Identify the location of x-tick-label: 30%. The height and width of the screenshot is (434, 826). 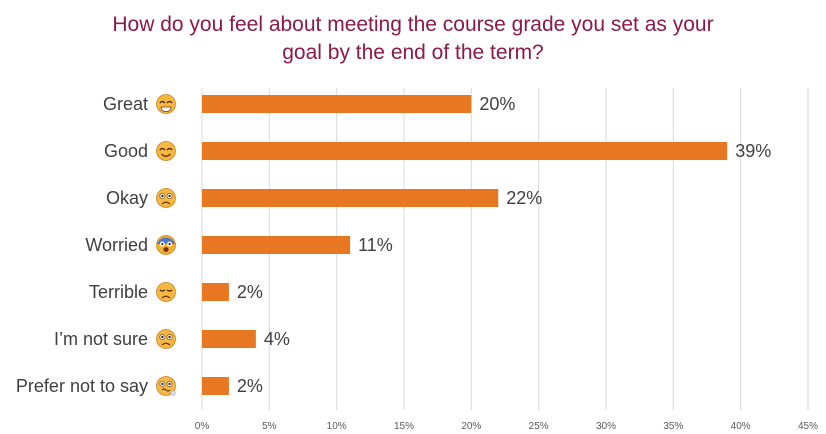
(606, 426).